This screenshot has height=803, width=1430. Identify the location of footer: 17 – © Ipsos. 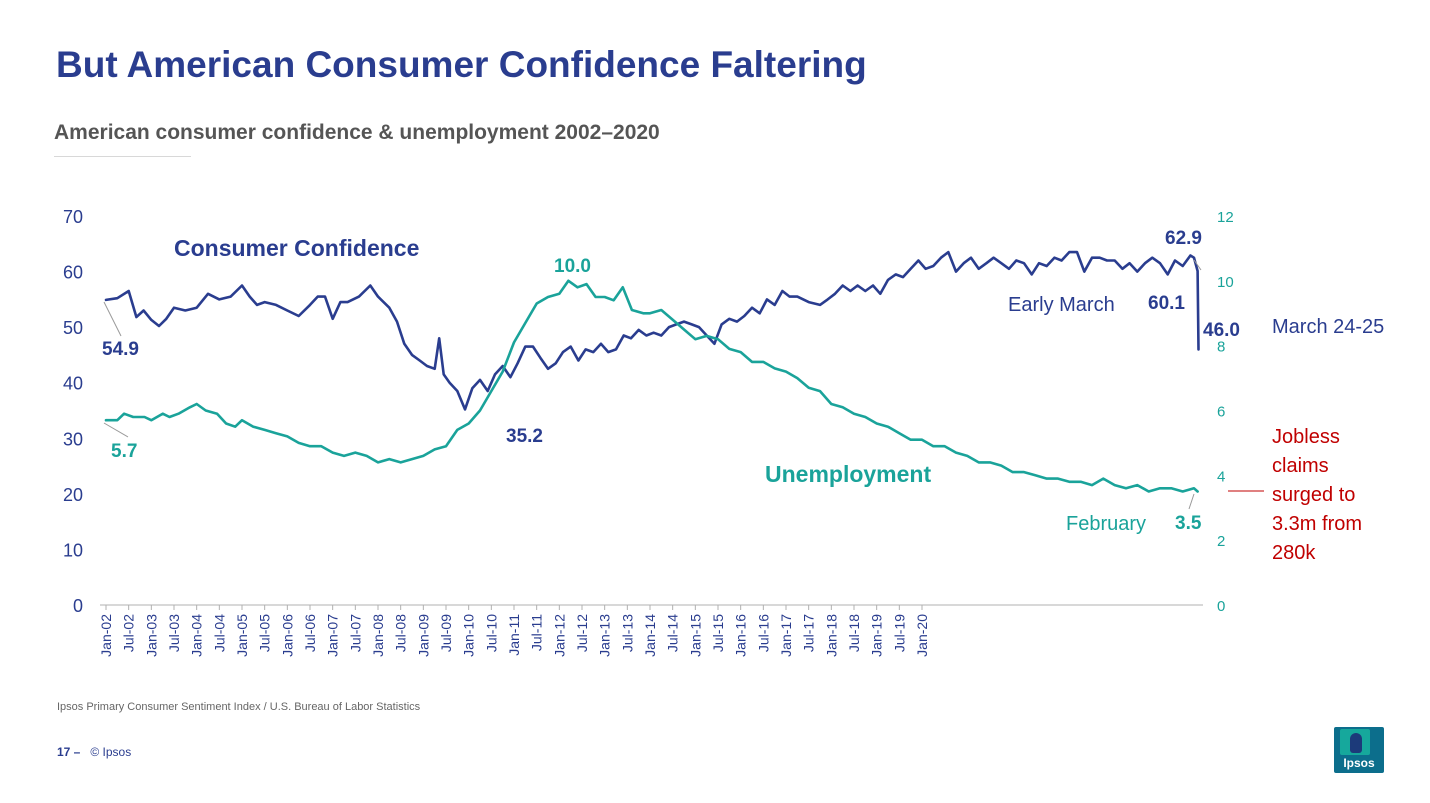
(94, 752).